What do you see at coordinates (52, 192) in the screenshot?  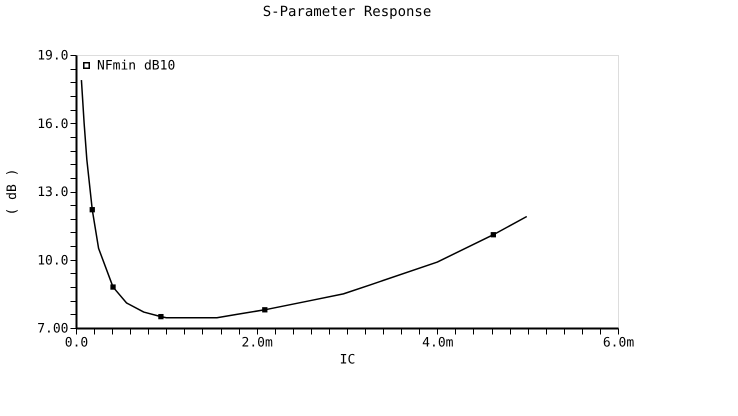 I see `y-tick-label: 13.0` at bounding box center [52, 192].